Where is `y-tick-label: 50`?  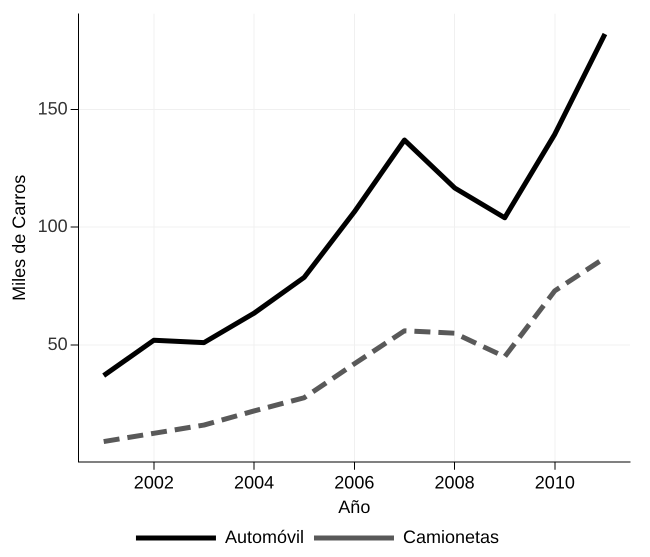
y-tick-label: 50 is located at coordinates (58, 344).